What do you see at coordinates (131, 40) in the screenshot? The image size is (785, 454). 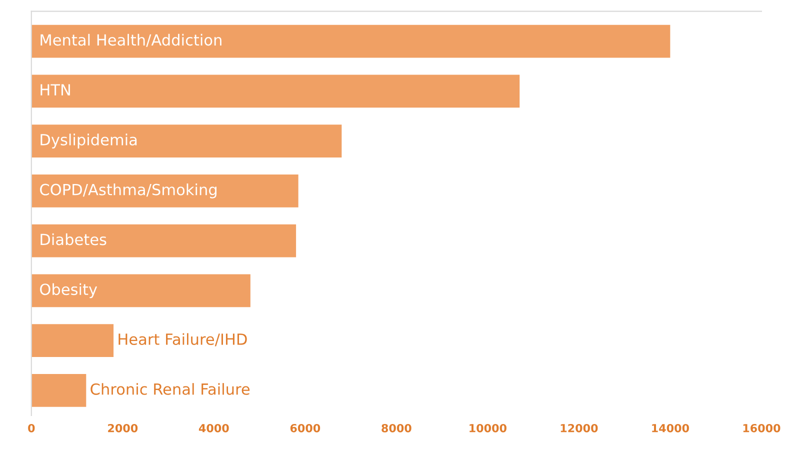 I see `y-tick-label: Mental Health/Addiction` at bounding box center [131, 40].